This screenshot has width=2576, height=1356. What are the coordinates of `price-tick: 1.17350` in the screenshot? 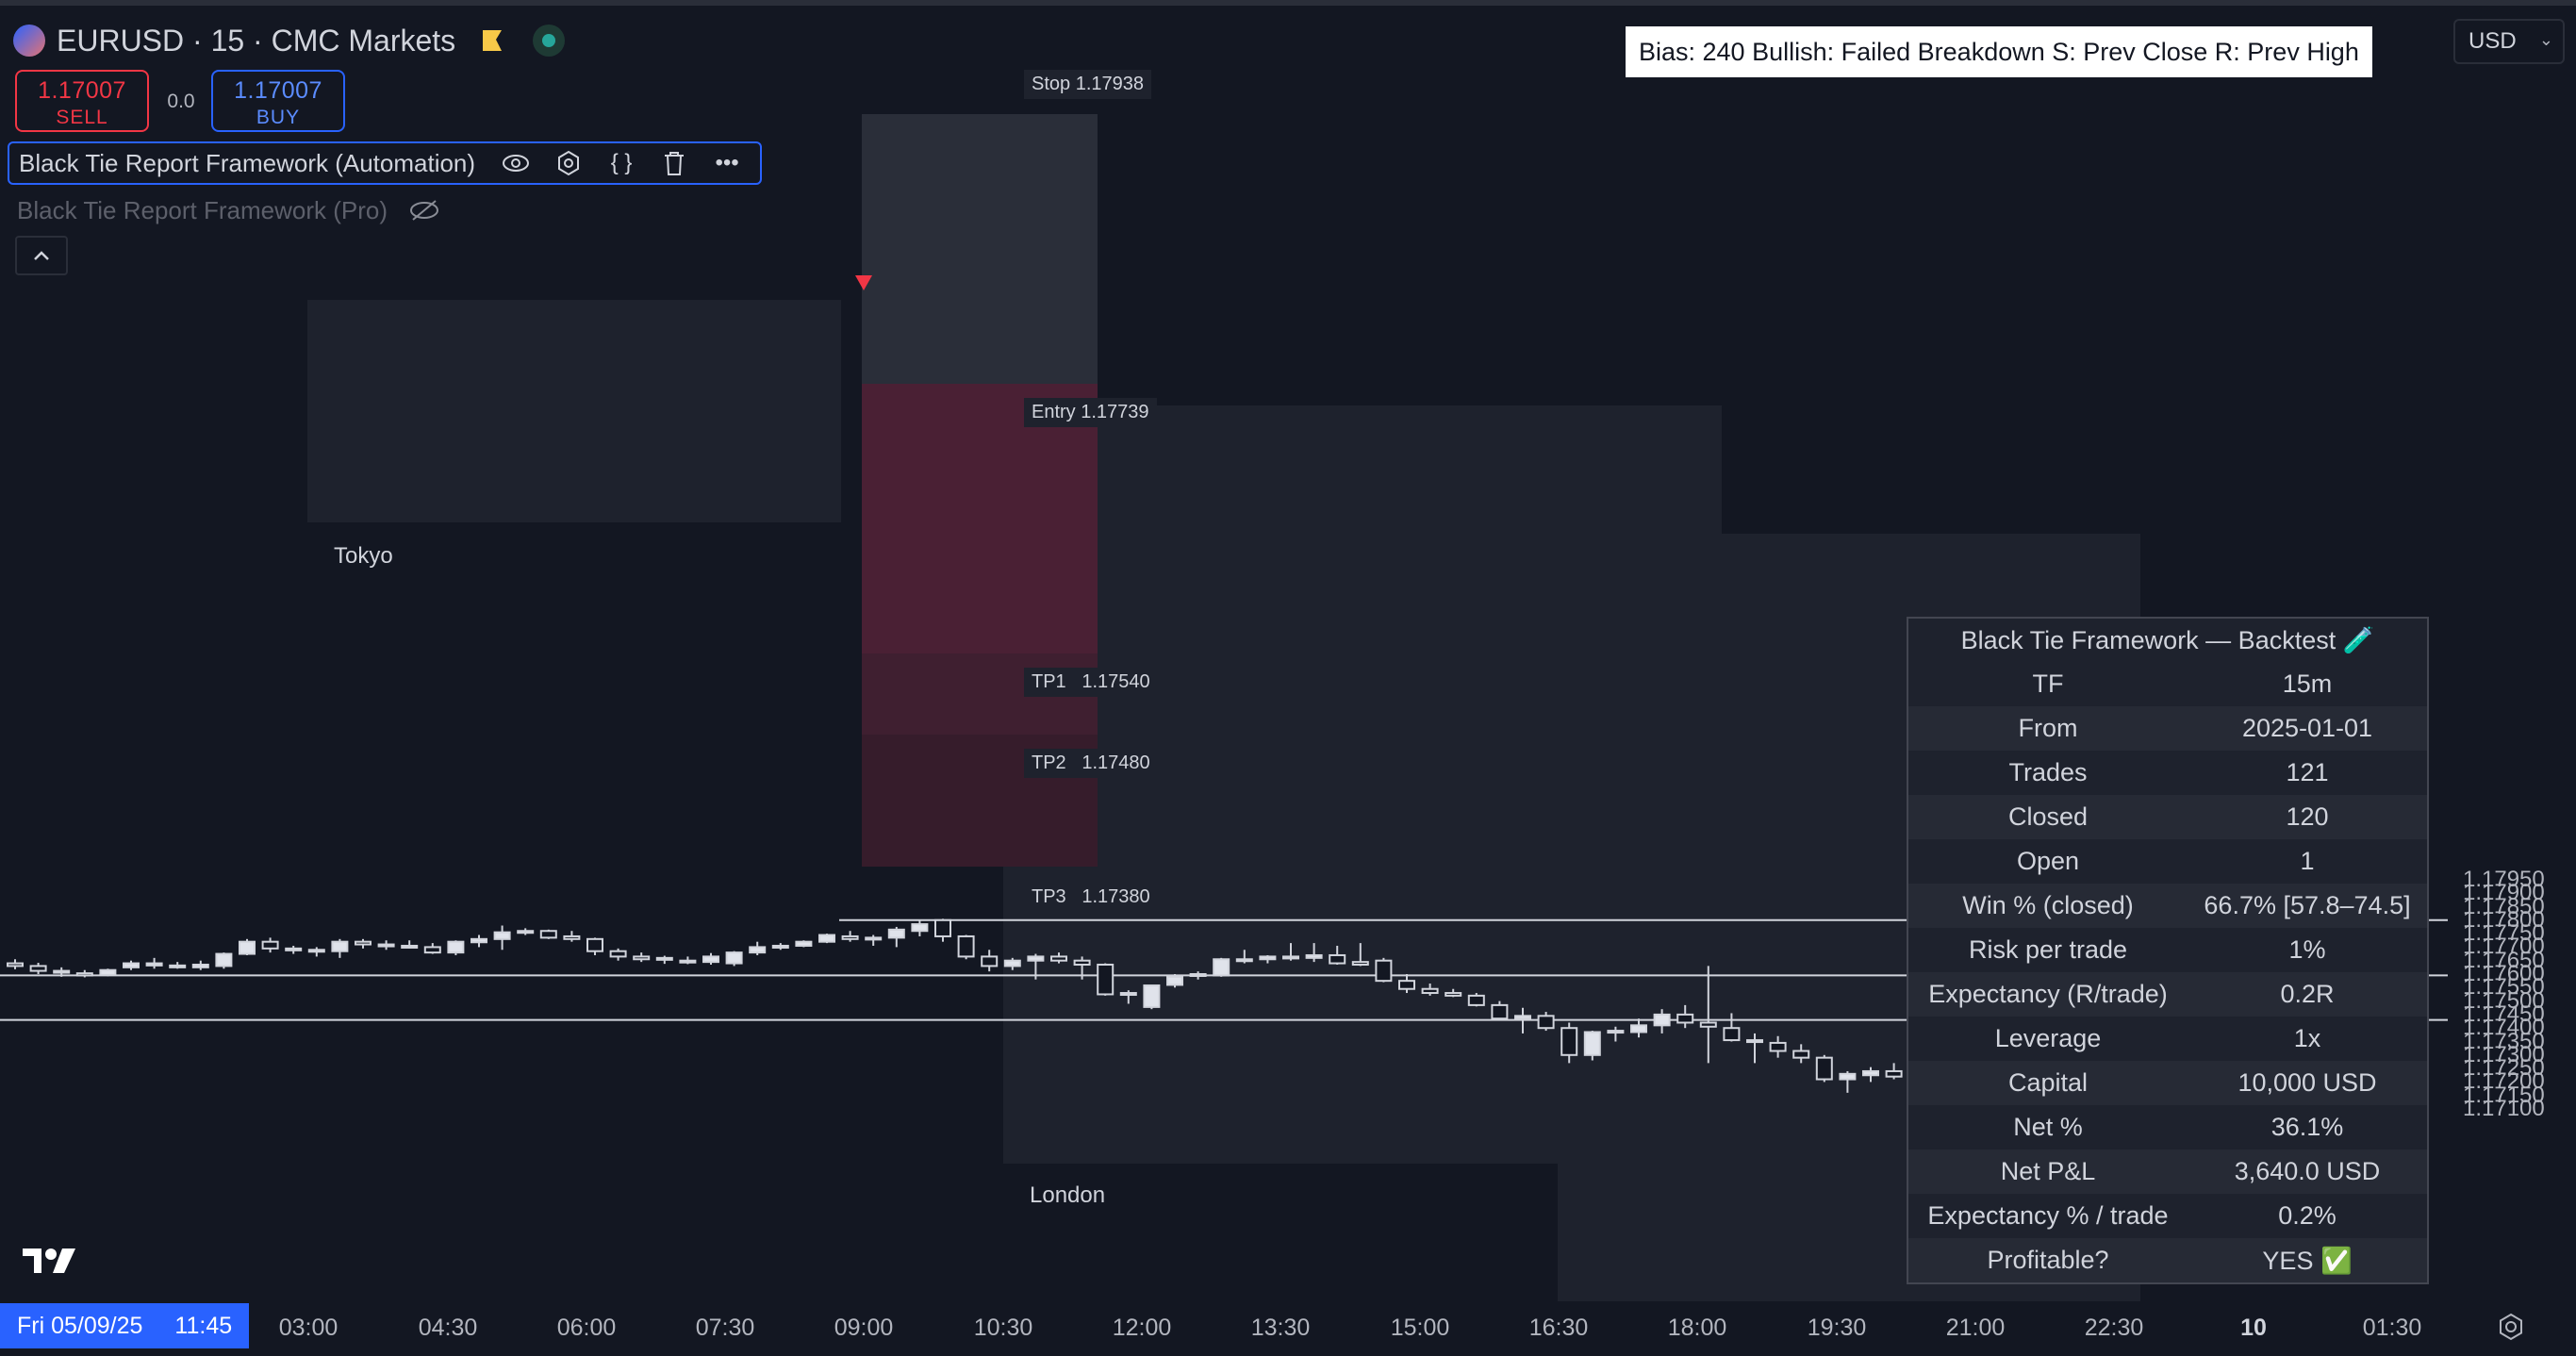 It's located at (2504, 1041).